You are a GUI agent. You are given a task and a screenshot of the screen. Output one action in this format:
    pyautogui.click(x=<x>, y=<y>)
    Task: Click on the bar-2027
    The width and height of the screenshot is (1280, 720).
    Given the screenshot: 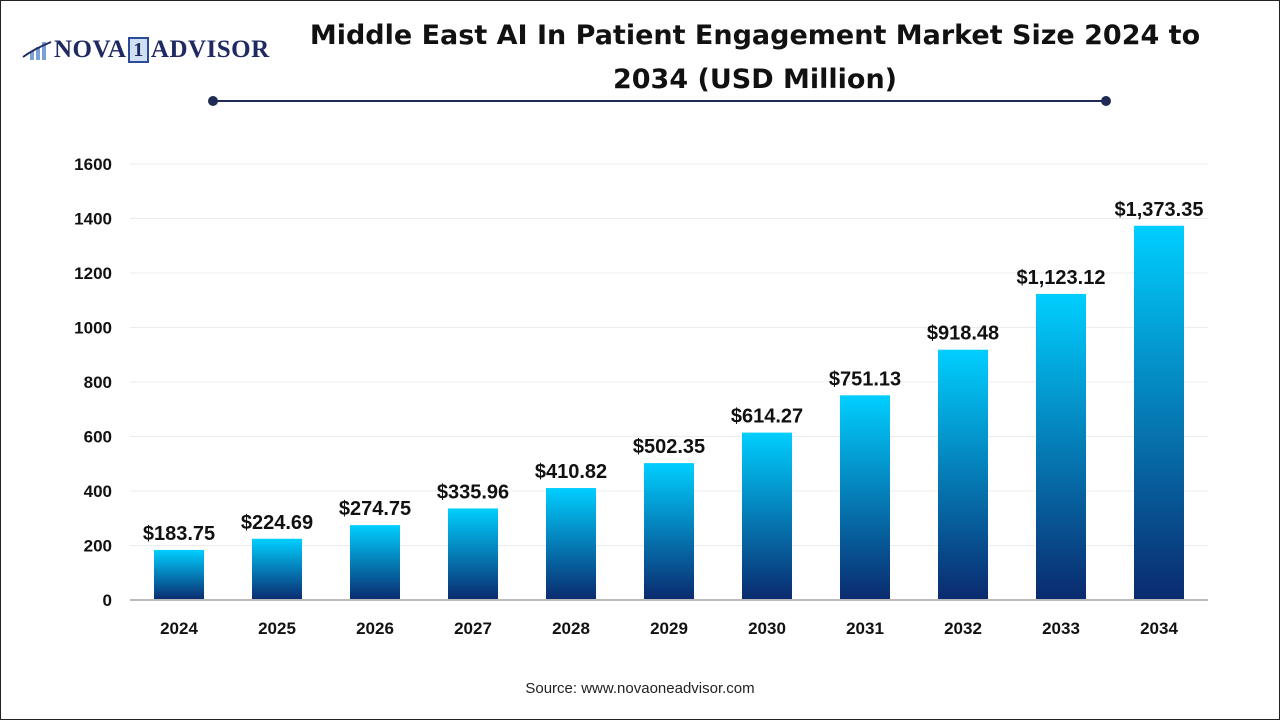 What is the action you would take?
    pyautogui.click(x=473, y=554)
    